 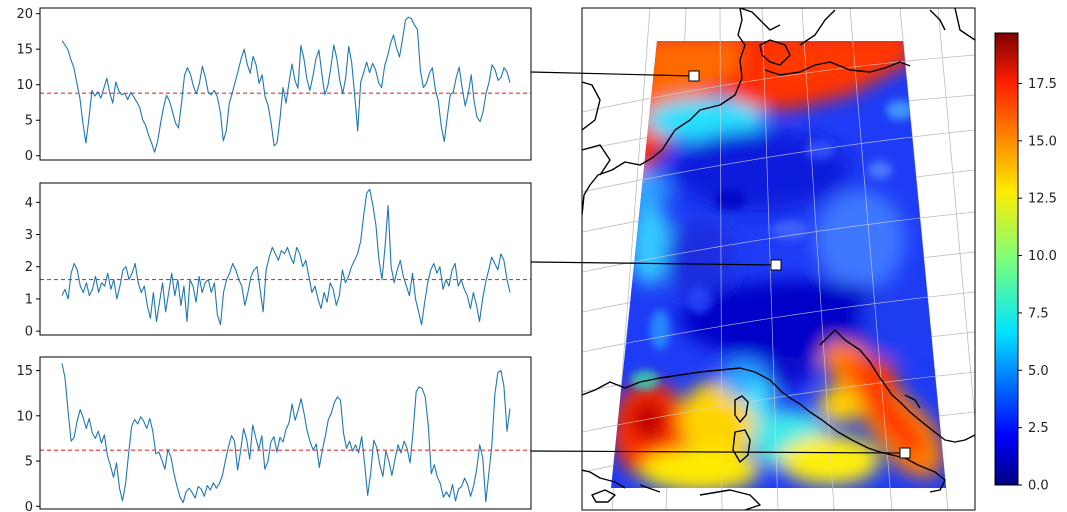 What do you see at coordinates (29, 267) in the screenshot?
I see `y-tick-label: 2` at bounding box center [29, 267].